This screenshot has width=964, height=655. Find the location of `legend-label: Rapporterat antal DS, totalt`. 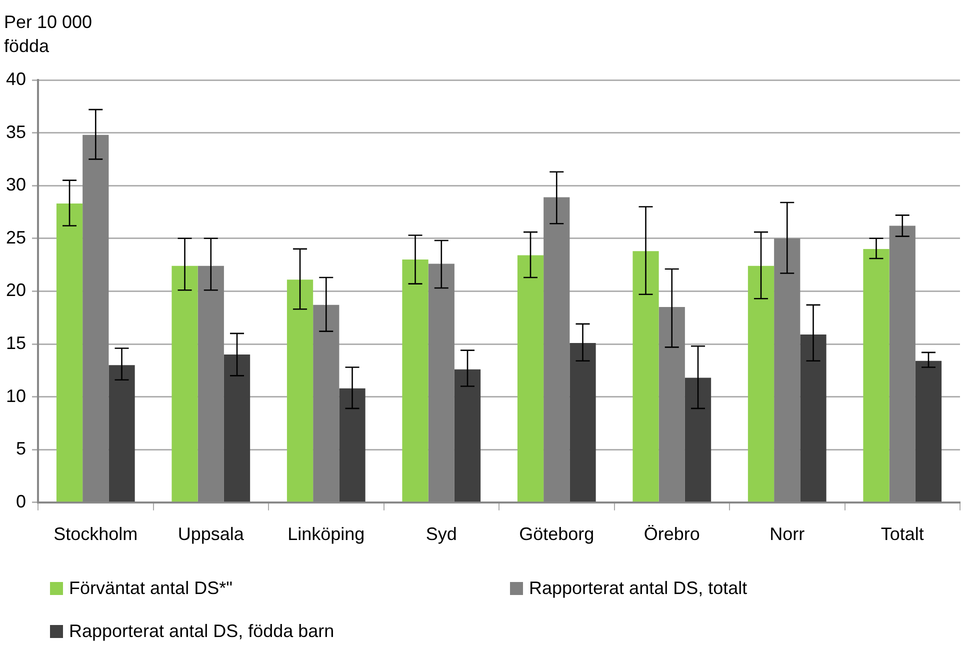

legend-label: Rapporterat antal DS, totalt is located at coordinates (638, 588).